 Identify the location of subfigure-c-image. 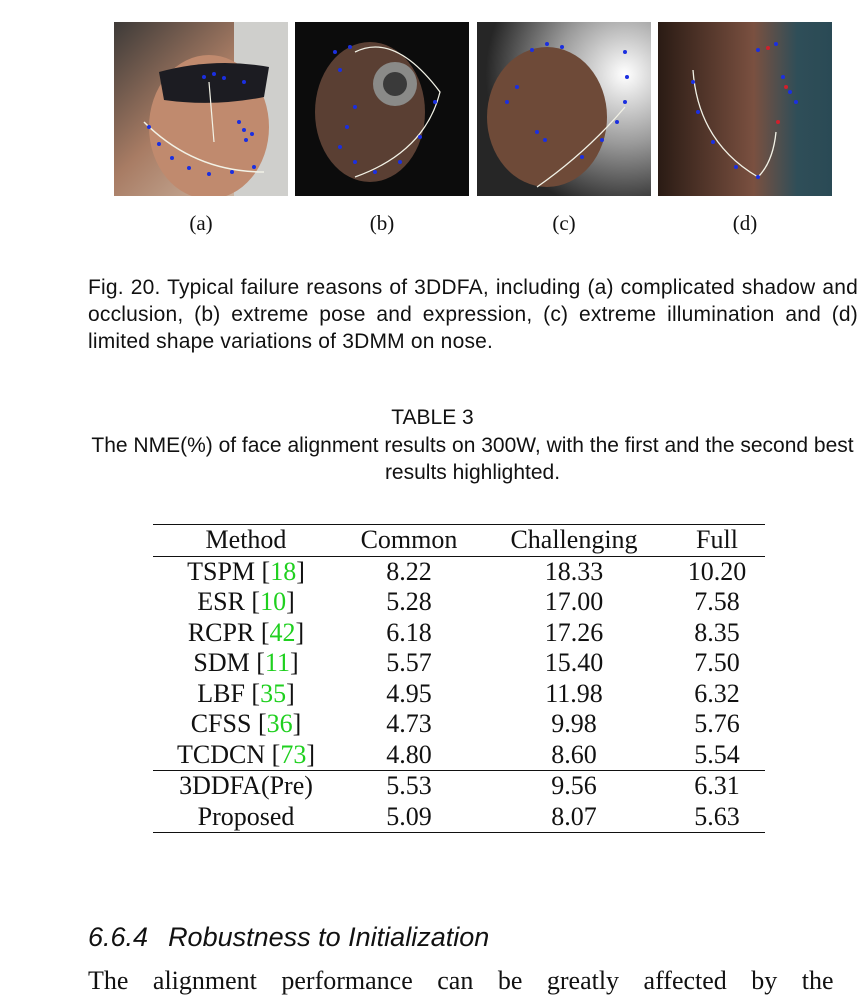
(564, 109).